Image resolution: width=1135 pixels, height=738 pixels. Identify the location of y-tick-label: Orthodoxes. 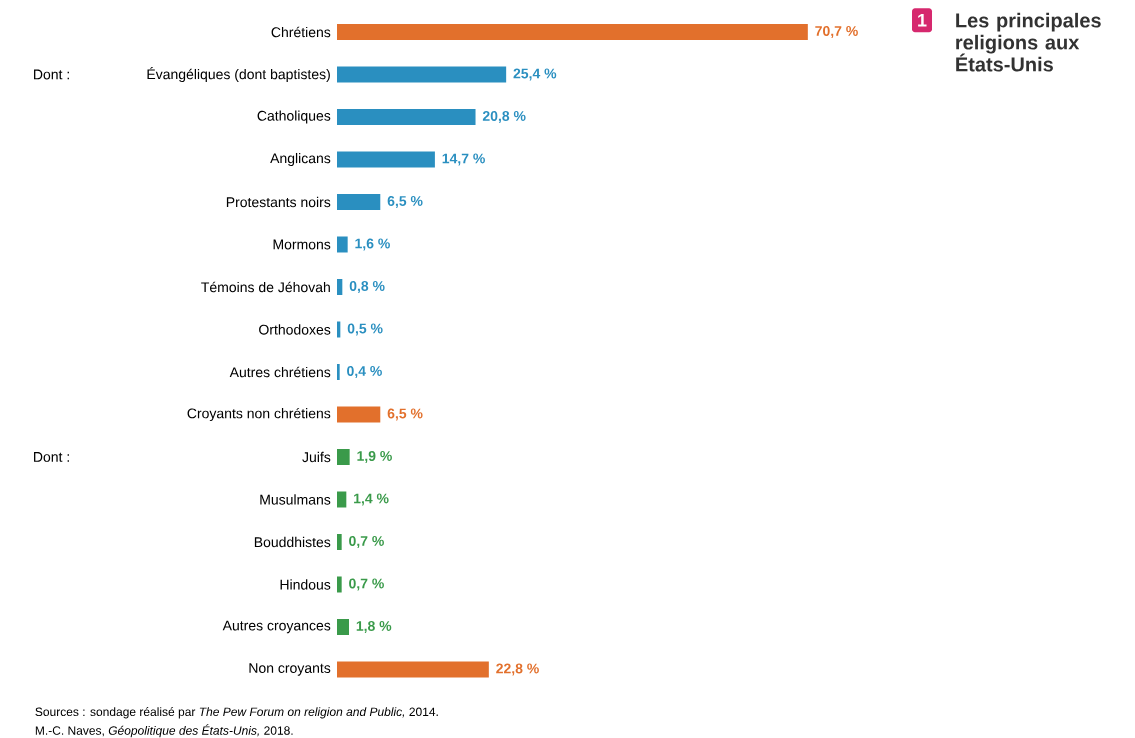
(295, 329).